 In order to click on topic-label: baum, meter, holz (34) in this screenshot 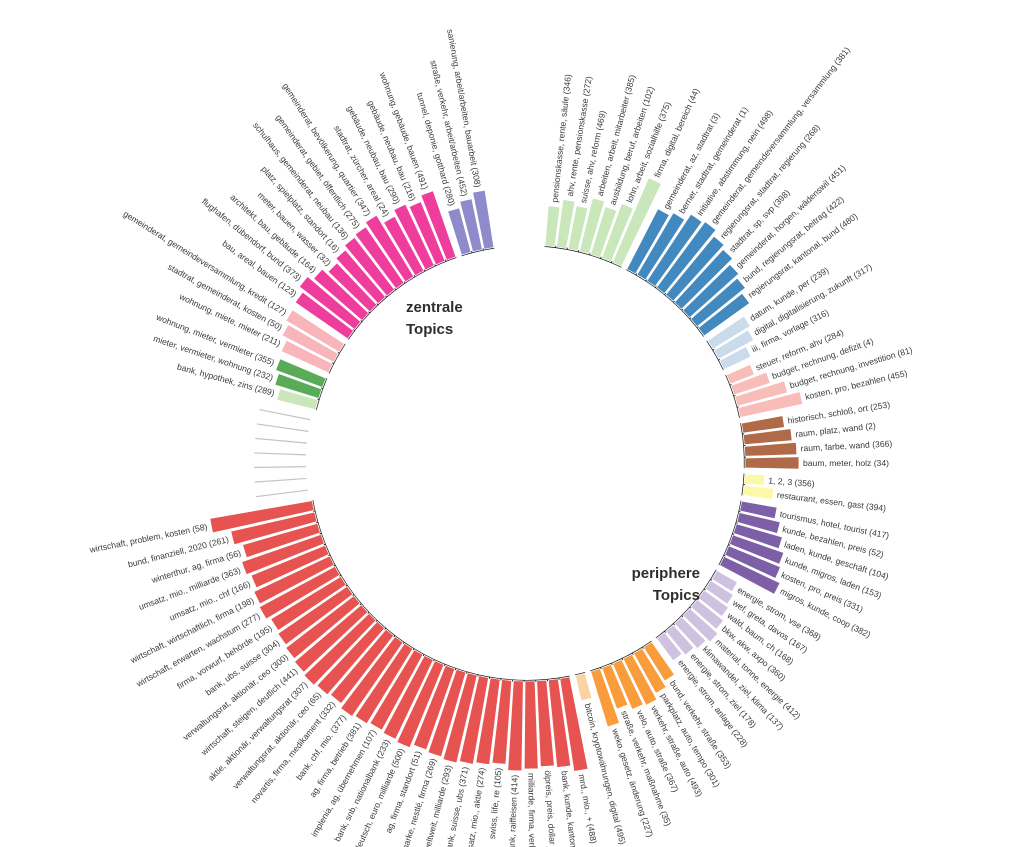, I will do `click(846, 463)`.